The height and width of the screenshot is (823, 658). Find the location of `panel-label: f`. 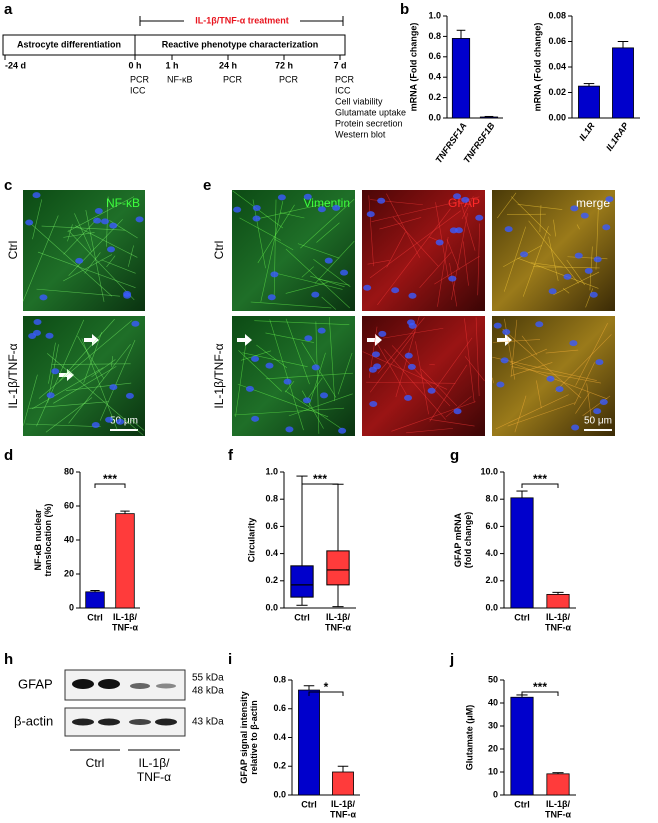

panel-label: f is located at coordinates (231, 455).